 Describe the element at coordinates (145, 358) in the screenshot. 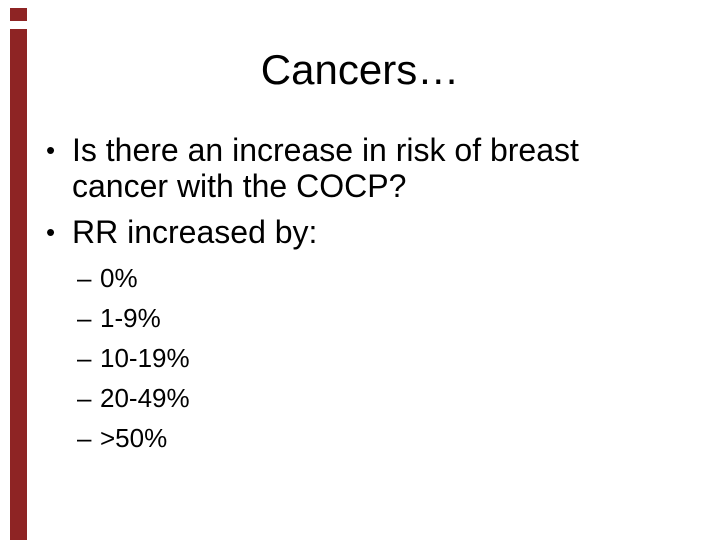

I see `sub-bullet-label: 10-19%` at that location.